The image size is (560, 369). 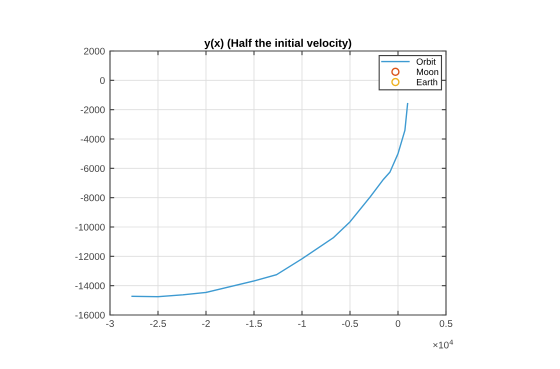 I want to click on x-tick-label: -2.5, so click(x=158, y=323).